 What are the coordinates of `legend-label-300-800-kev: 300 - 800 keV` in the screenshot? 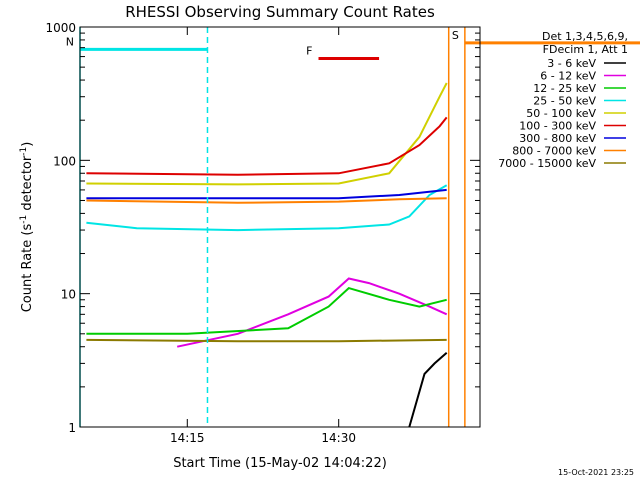 It's located at (557, 138).